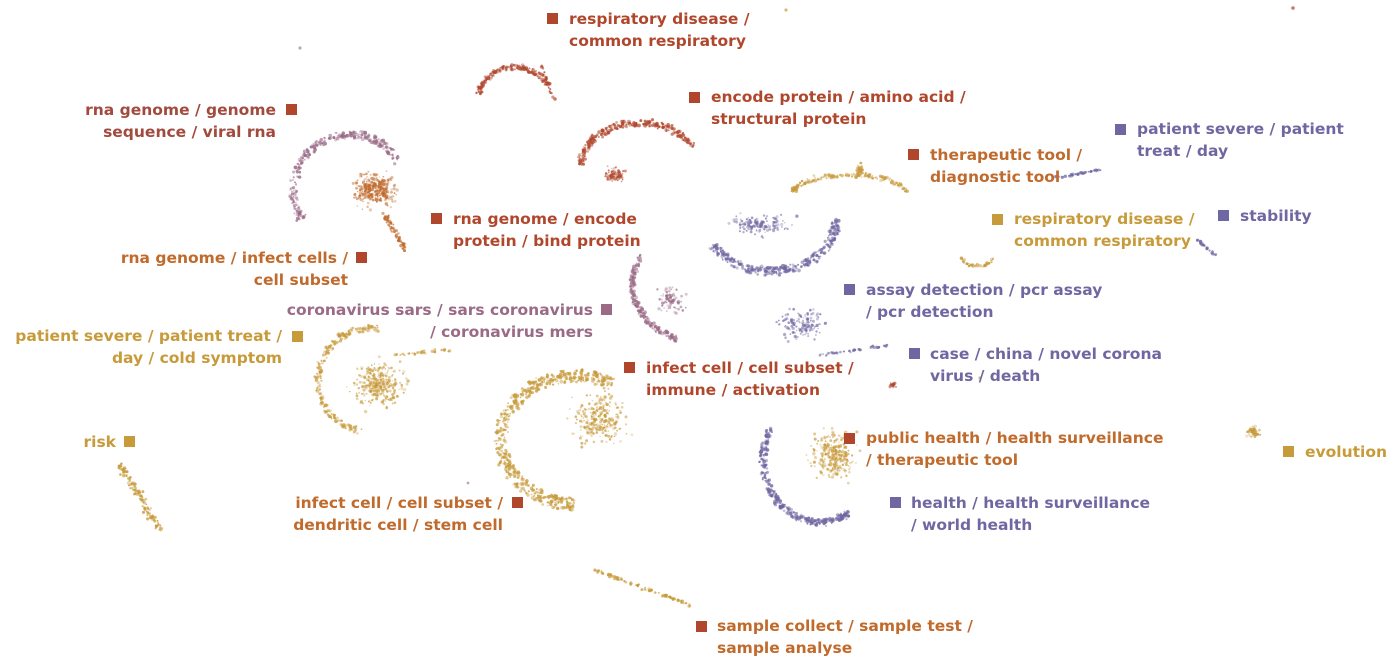 The image size is (1400, 668). What do you see at coordinates (234, 269) in the screenshot?
I see `cluster-label-rna-genome-infect: rna genome / infect cells / cell subset` at bounding box center [234, 269].